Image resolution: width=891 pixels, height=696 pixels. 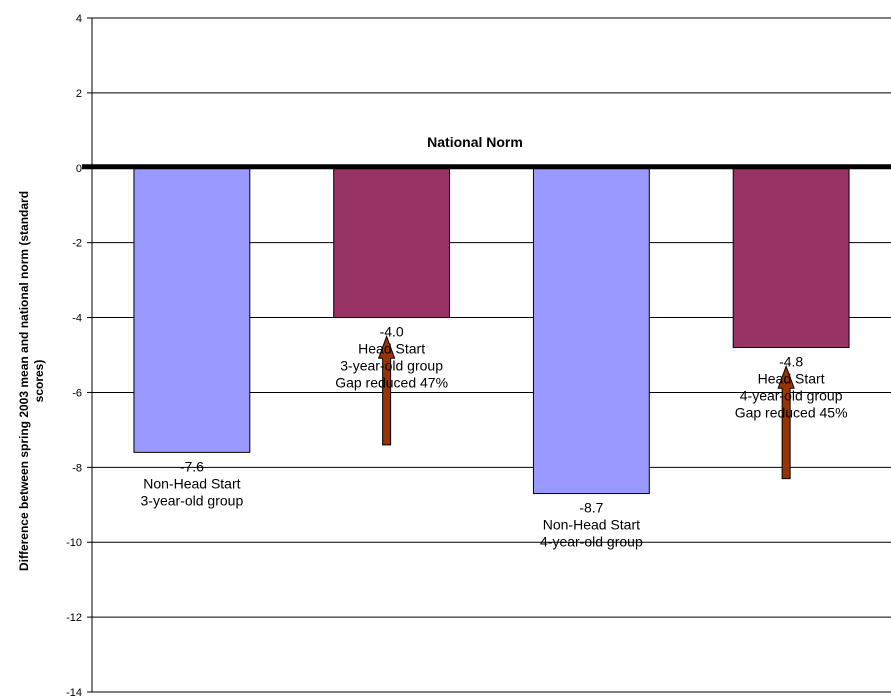 What do you see at coordinates (591, 508) in the screenshot?
I see `annotation-line: -8.7` at bounding box center [591, 508].